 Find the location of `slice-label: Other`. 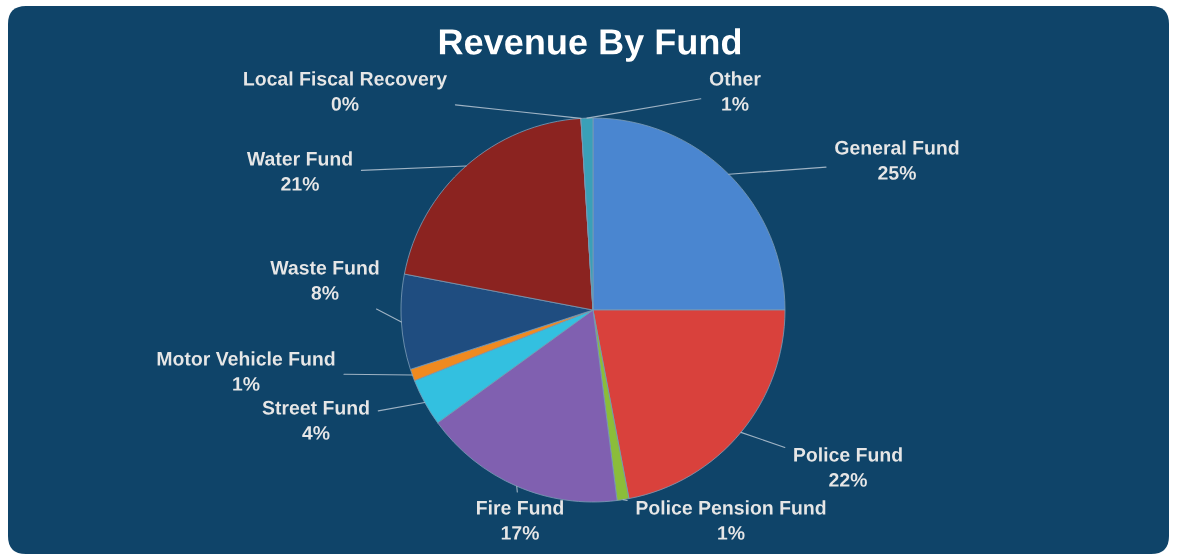

slice-label: Other is located at coordinates (735, 78).